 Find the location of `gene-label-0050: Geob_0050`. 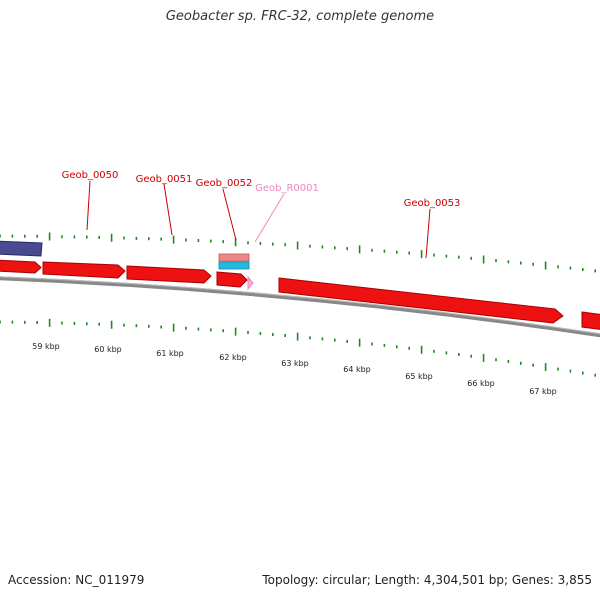

gene-label-0050: Geob_0050 is located at coordinates (90, 175).